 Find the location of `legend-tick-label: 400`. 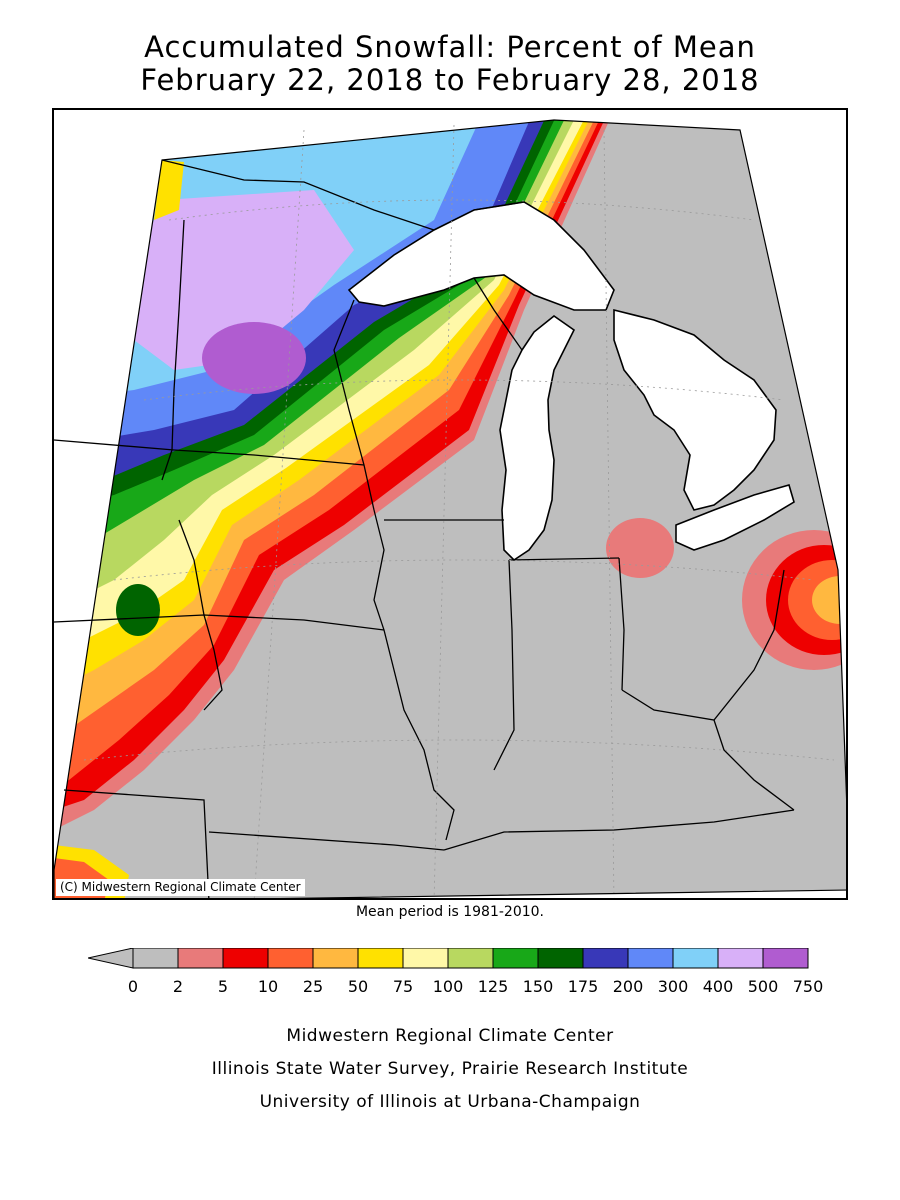

legend-tick-label: 400 is located at coordinates (718, 986).